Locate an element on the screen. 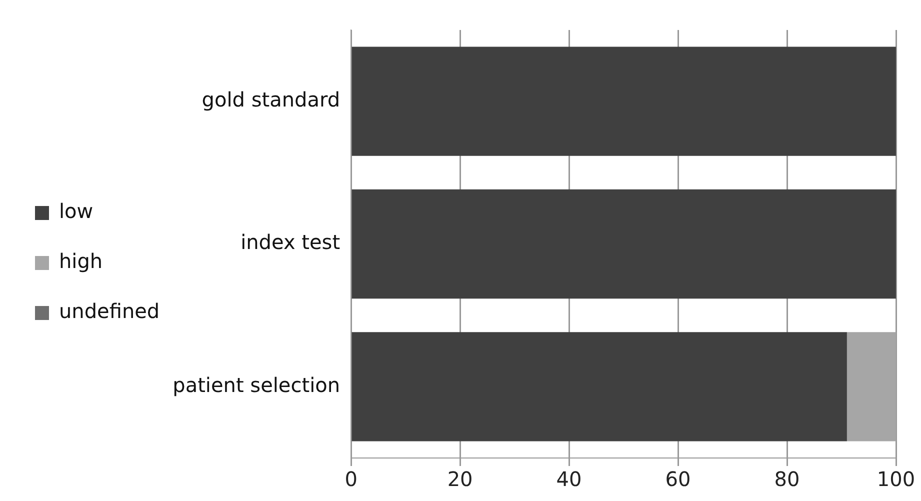 The height and width of the screenshot is (501, 921). x-tick-label: 60 is located at coordinates (678, 479).